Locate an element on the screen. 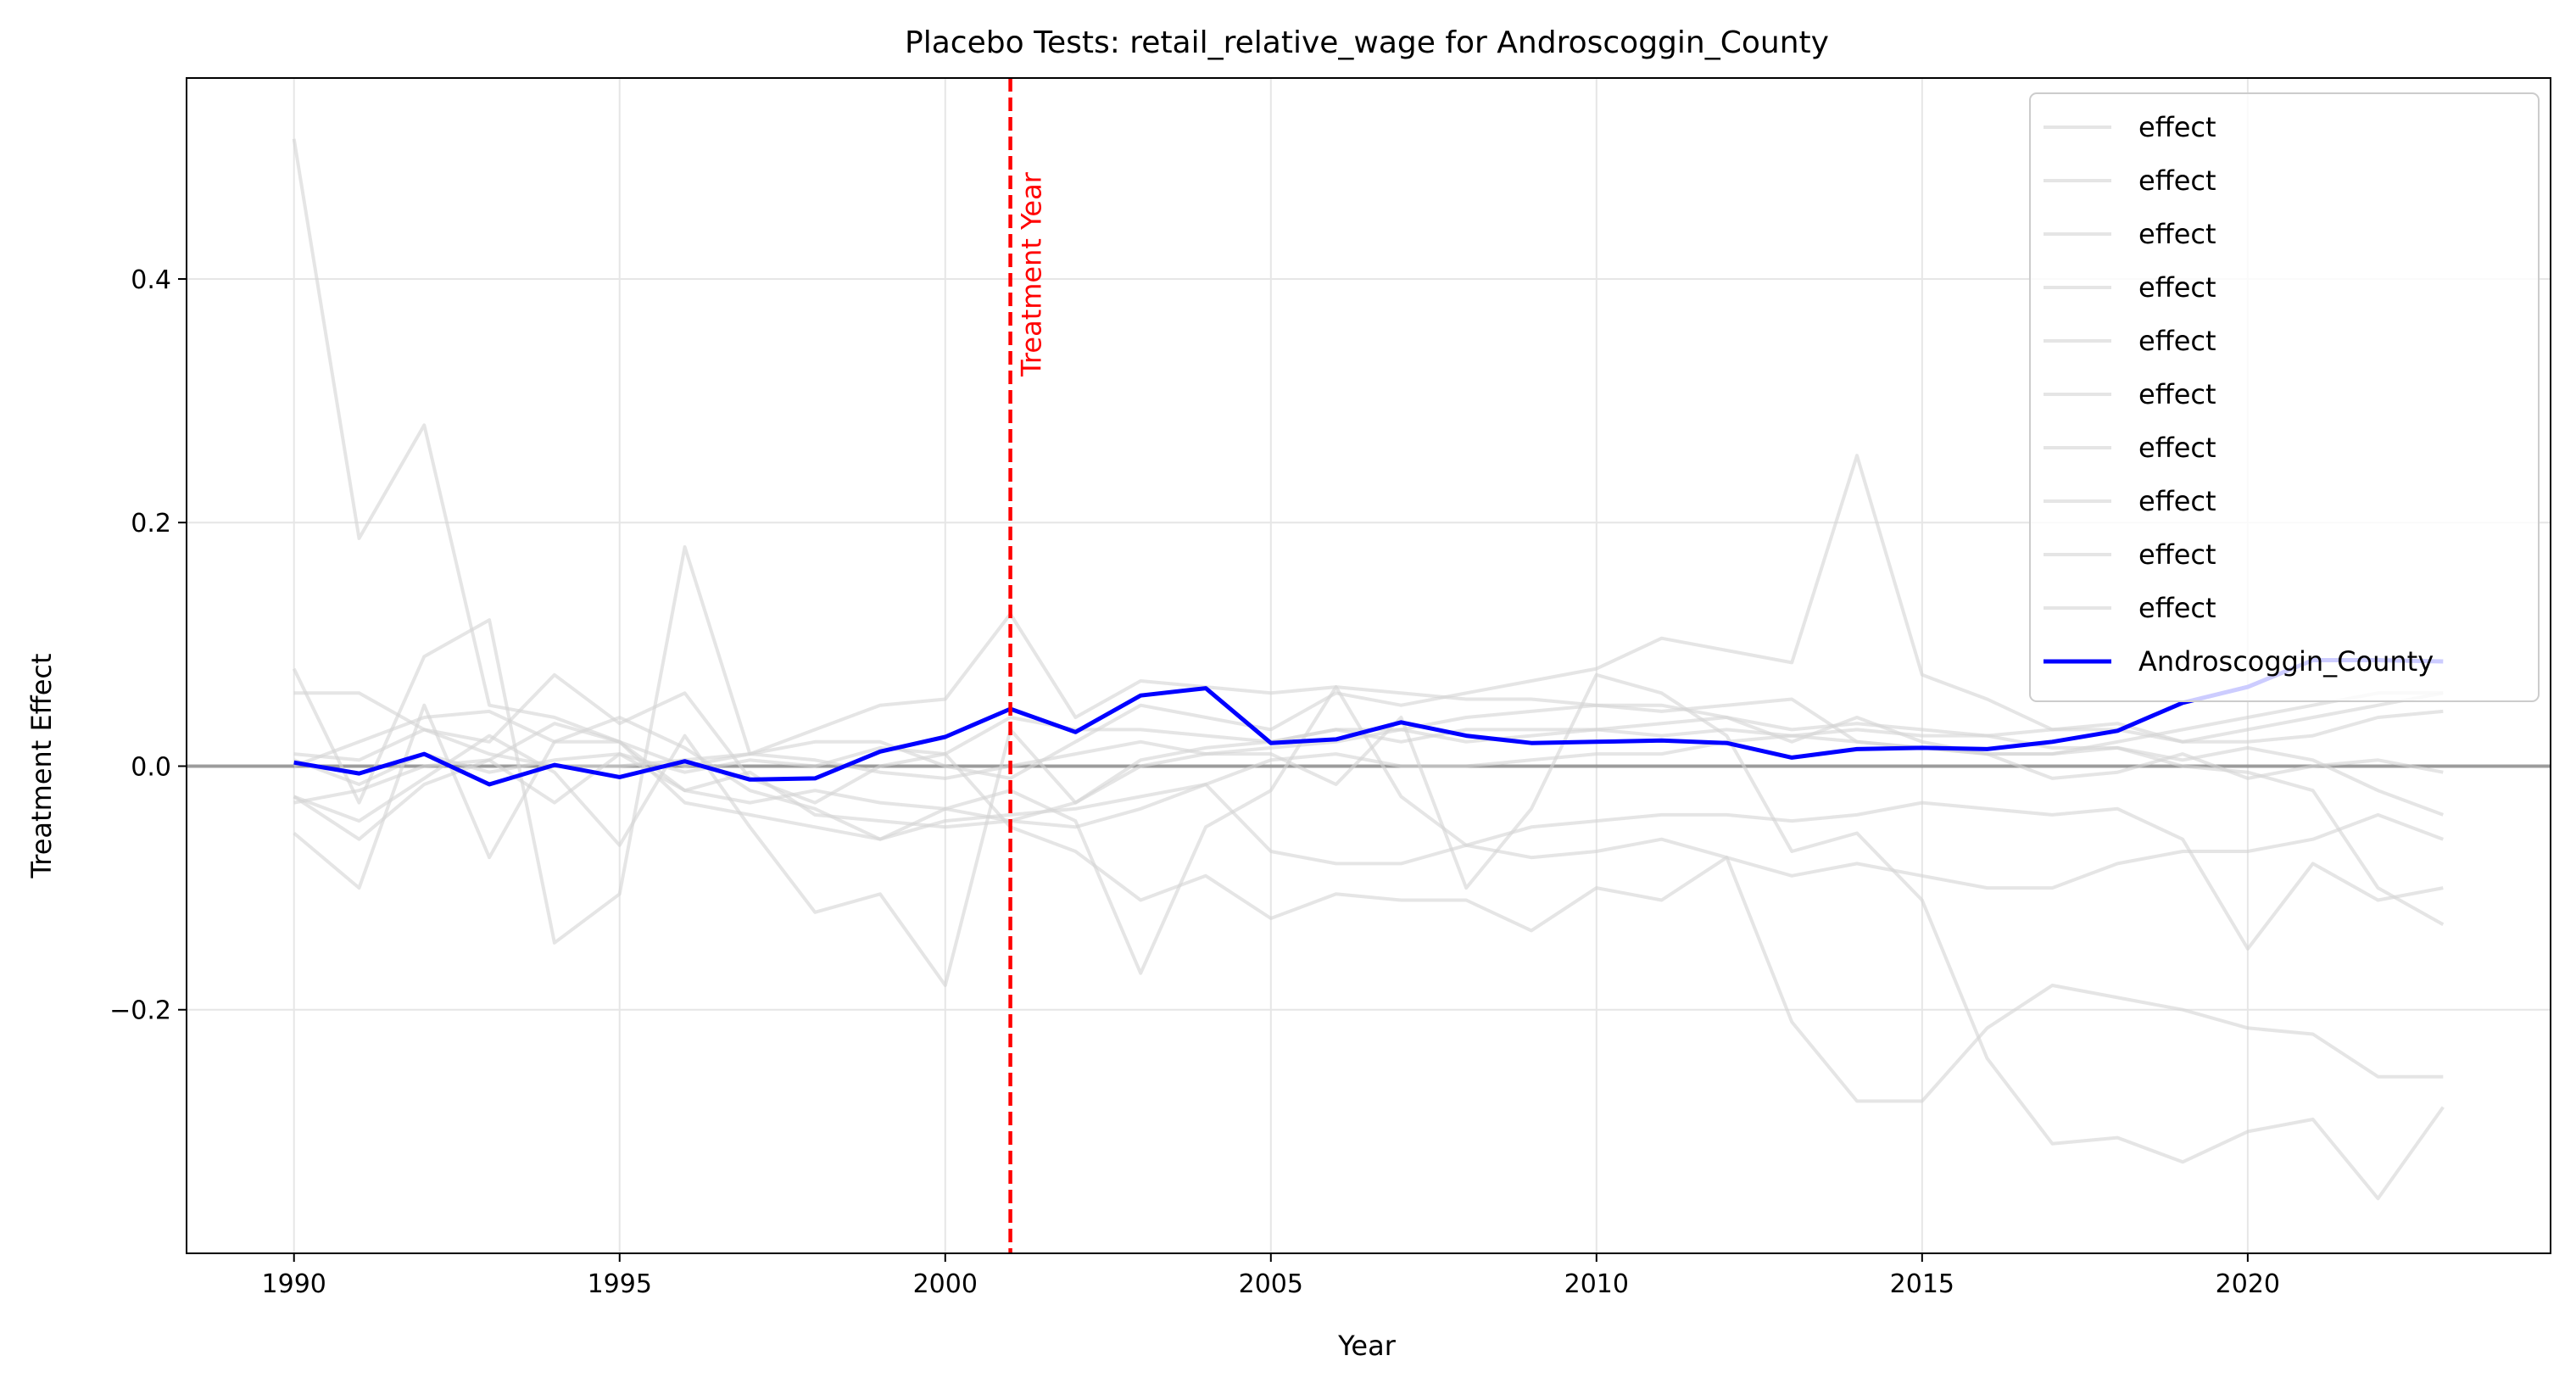  treated-series-line is located at coordinates (1368, 722).